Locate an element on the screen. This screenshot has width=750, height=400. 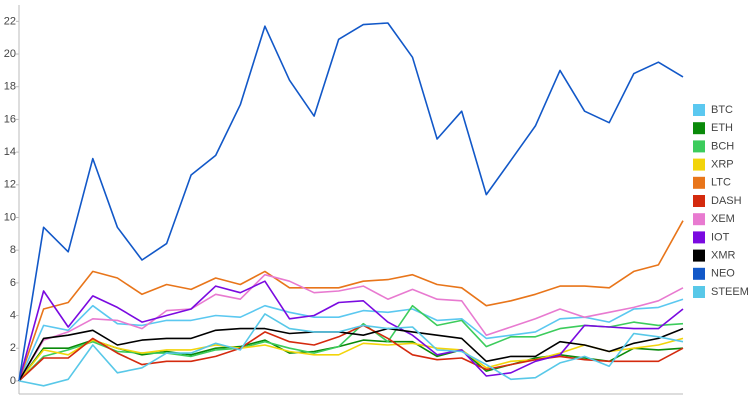
y-tick-label: 20 is located at coordinates (10, 54).